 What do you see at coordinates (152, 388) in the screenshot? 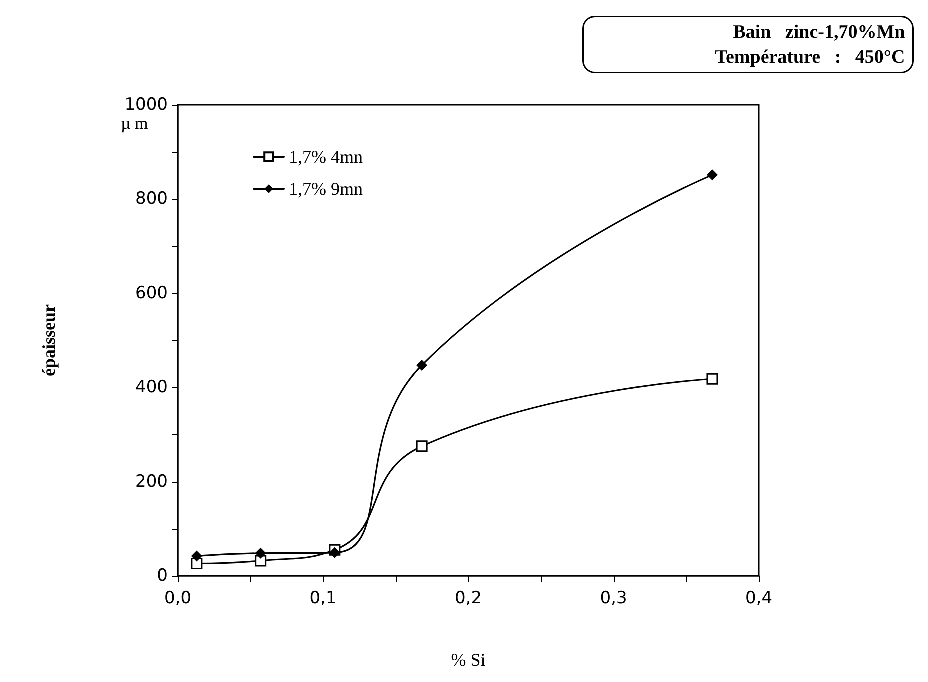
I see `y-tick-label: 400` at bounding box center [152, 388].